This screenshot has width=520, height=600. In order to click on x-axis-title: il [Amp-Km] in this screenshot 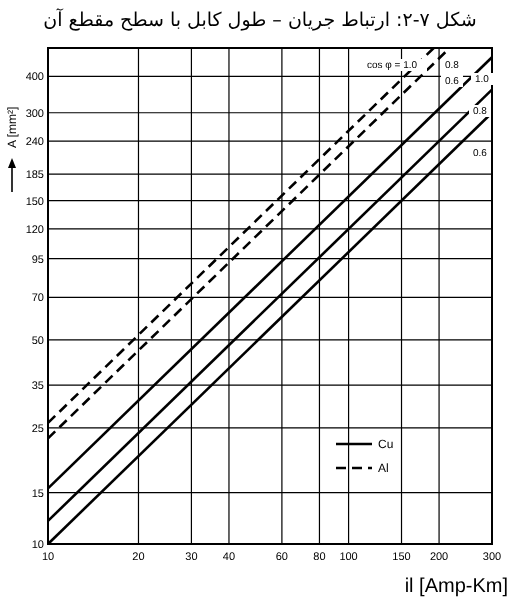, I will do `click(456, 587)`.